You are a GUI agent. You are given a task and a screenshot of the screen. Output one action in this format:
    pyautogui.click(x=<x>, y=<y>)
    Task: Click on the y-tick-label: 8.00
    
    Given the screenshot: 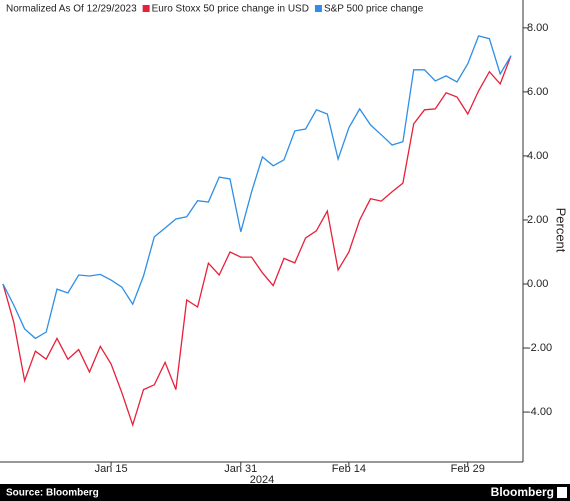 What is the action you would take?
    pyautogui.click(x=537, y=28)
    